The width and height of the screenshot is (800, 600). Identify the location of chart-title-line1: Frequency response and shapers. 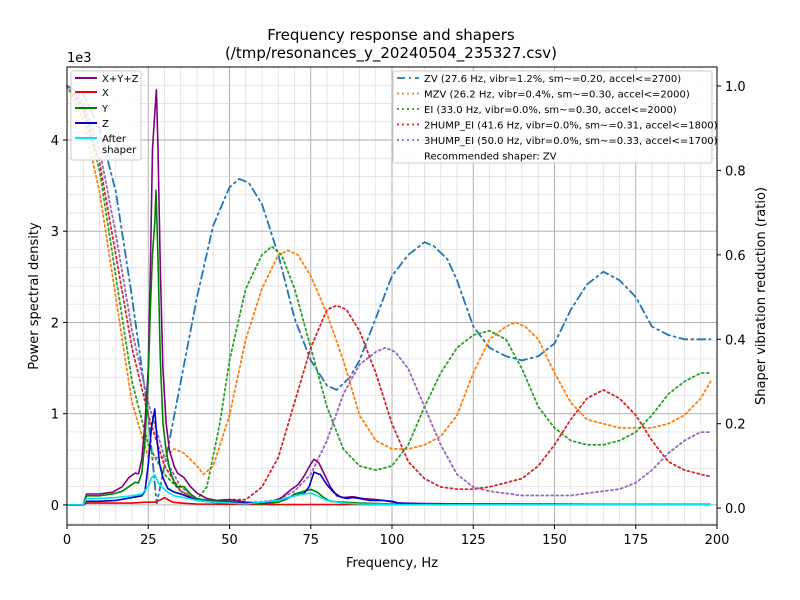
(391, 35).